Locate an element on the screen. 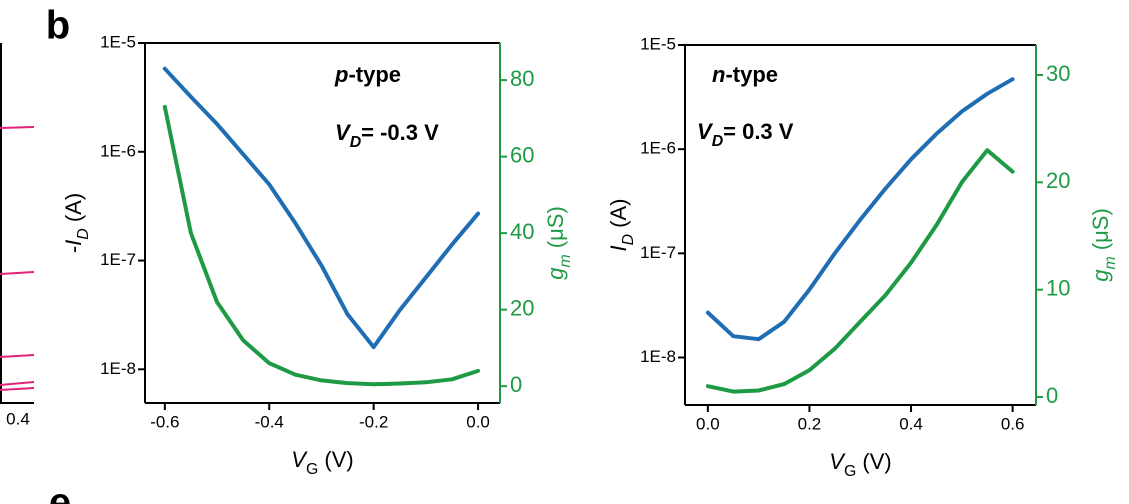 This screenshot has width=1129, height=504. y2-tick-label: 40 is located at coordinates (522, 231).